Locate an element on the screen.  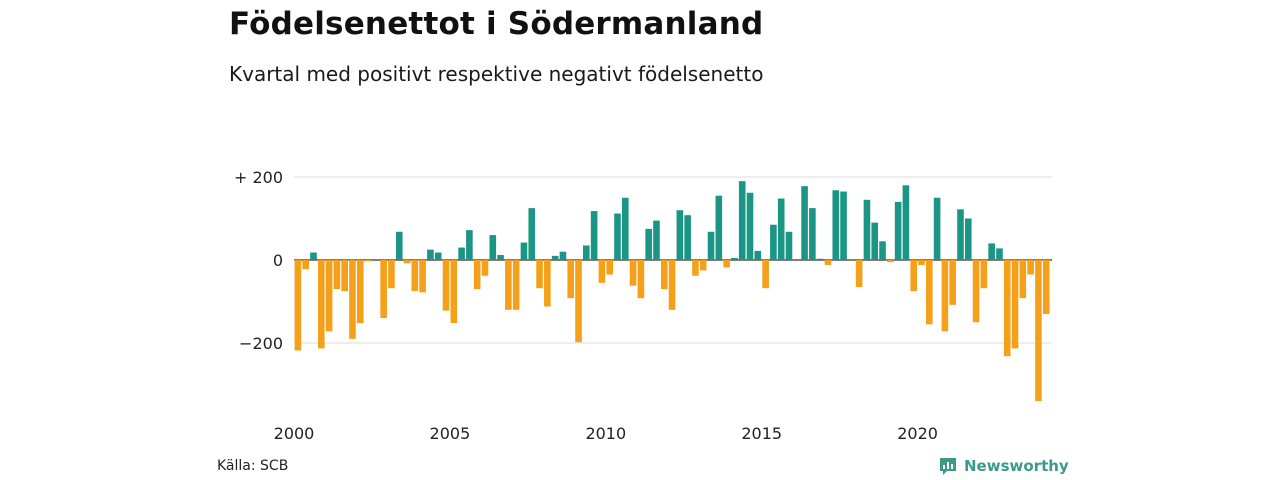
bar-q86 is located at coordinates (968, 239).